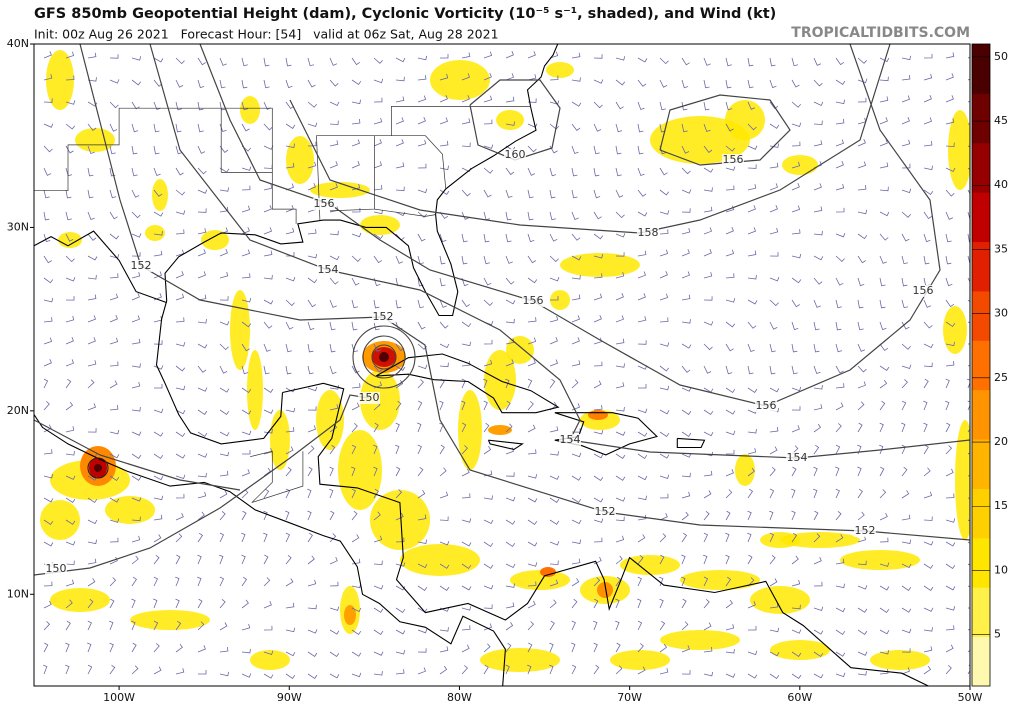 Image resolution: width=1024 pixels, height=706 pixels. What do you see at coordinates (18, 43) in the screenshot?
I see `lat-tick-label: 40N` at bounding box center [18, 43].